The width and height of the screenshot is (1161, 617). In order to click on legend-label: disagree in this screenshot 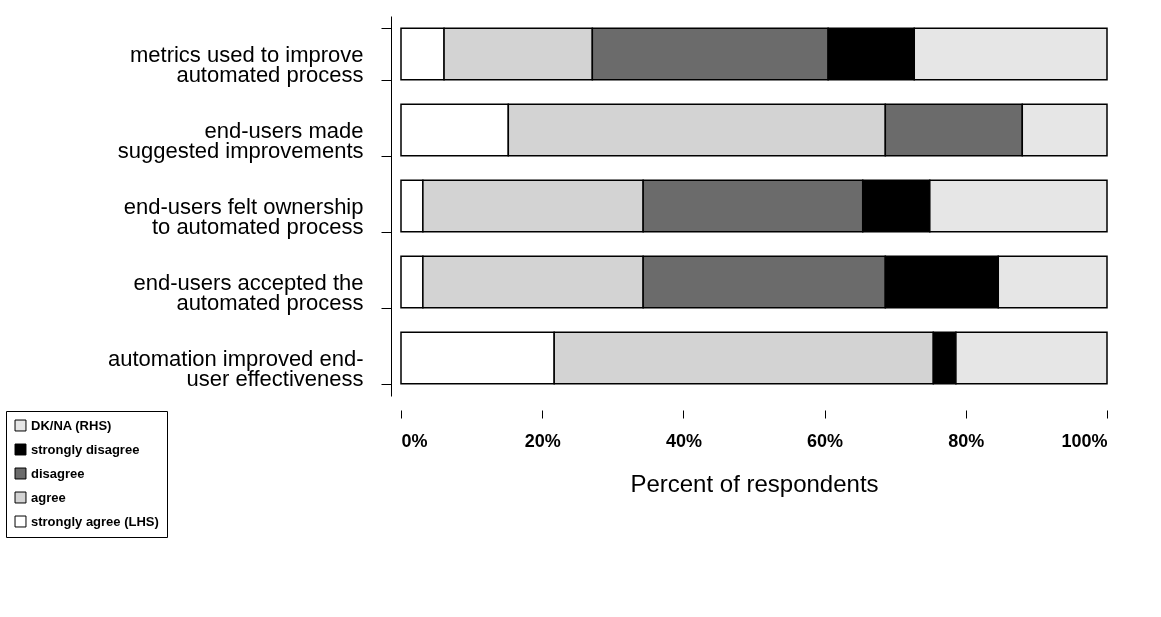, I will do `click(58, 473)`.